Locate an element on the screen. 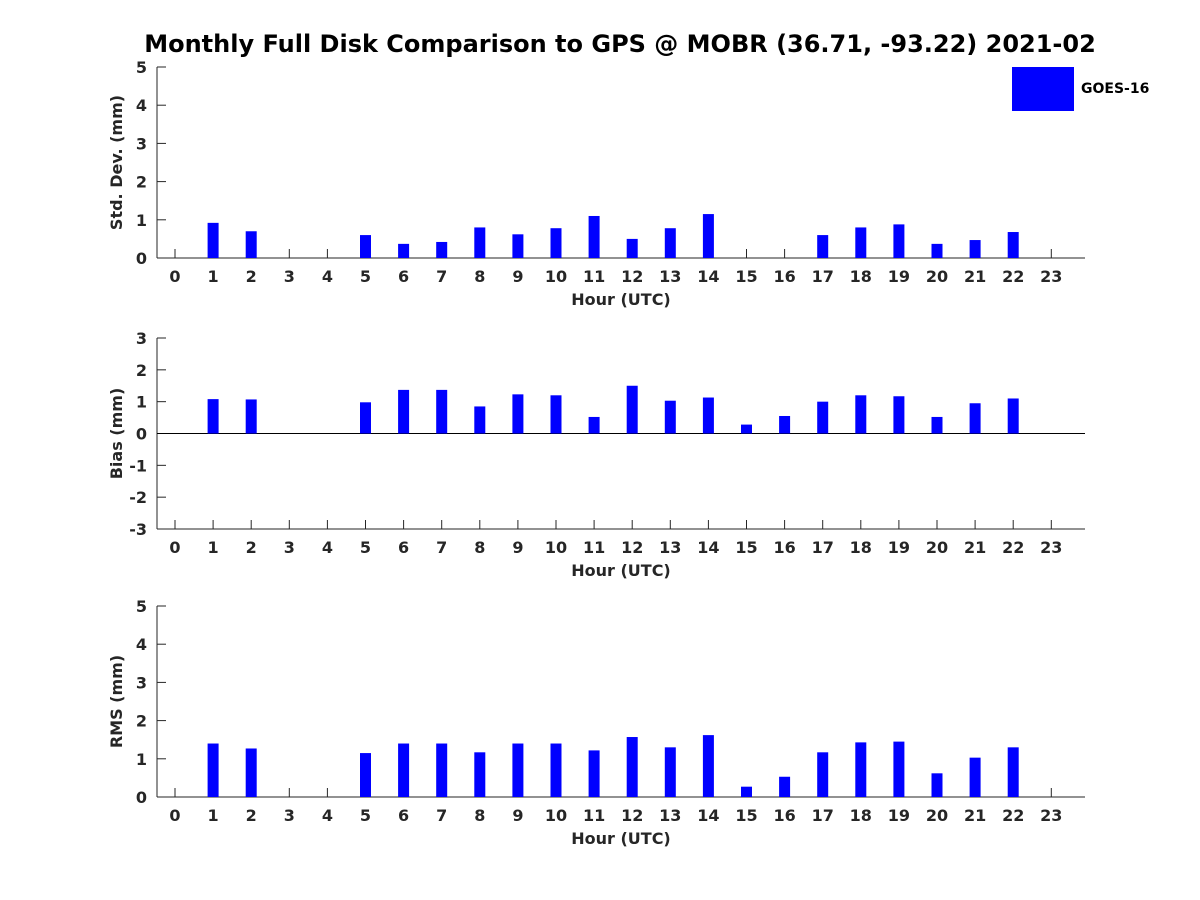 The width and height of the screenshot is (1200, 900). bias-x-tick-label: 8 is located at coordinates (479, 547).